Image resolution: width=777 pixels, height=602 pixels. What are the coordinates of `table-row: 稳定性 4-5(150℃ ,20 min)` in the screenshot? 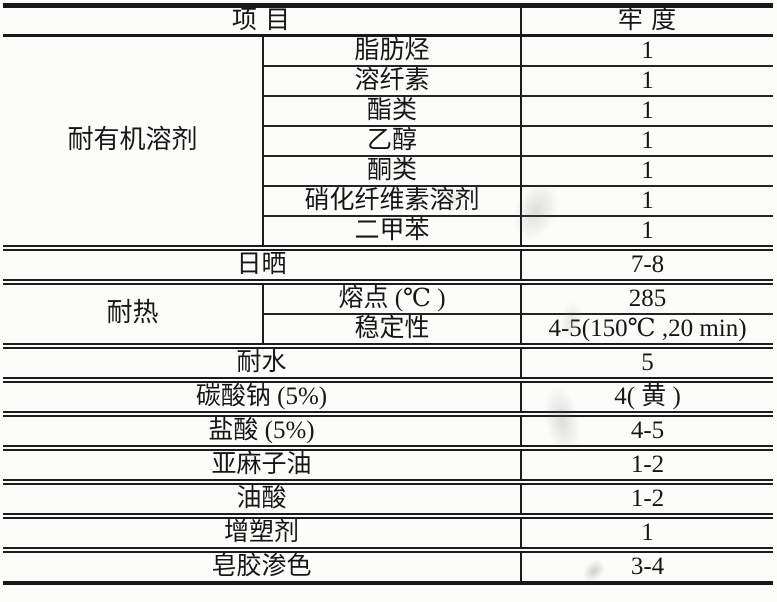 It's located at (388, 329).